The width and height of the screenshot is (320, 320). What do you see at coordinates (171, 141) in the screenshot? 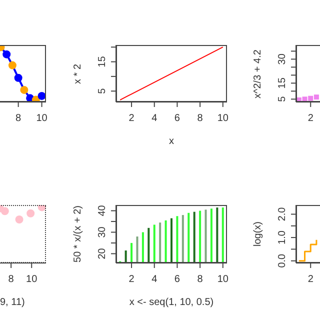
I see `x-axis-title: x` at bounding box center [171, 141].